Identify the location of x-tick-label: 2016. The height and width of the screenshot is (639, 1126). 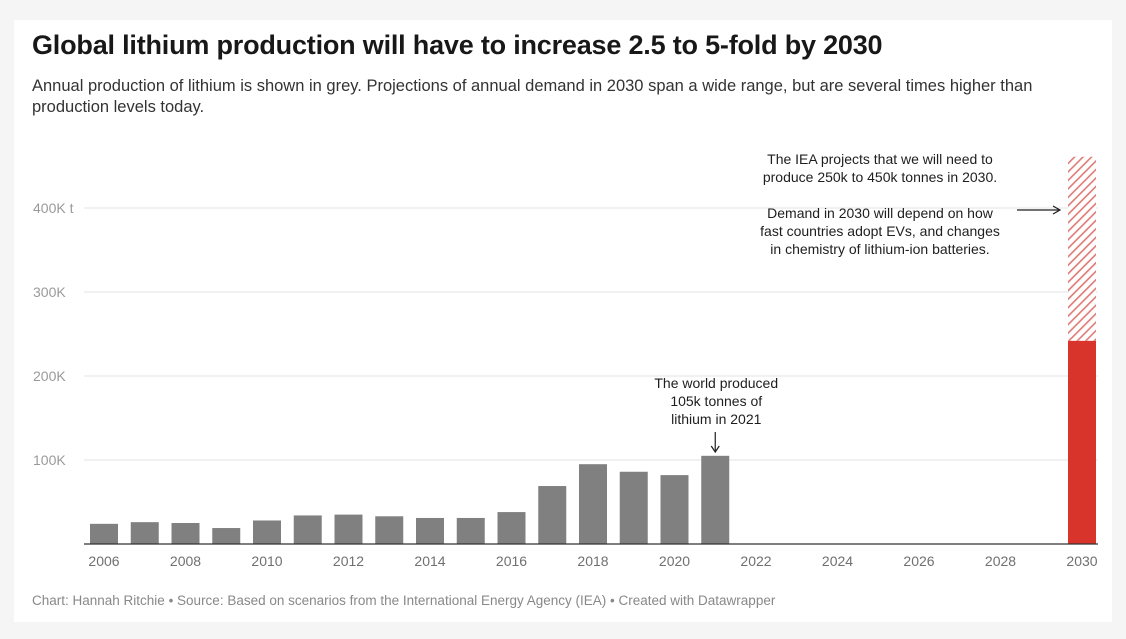
(511, 561).